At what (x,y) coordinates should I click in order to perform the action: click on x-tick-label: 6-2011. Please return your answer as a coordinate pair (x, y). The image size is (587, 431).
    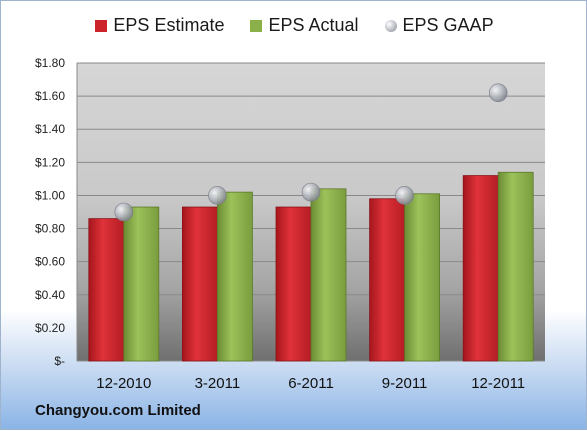
    Looking at the image, I should click on (311, 383).